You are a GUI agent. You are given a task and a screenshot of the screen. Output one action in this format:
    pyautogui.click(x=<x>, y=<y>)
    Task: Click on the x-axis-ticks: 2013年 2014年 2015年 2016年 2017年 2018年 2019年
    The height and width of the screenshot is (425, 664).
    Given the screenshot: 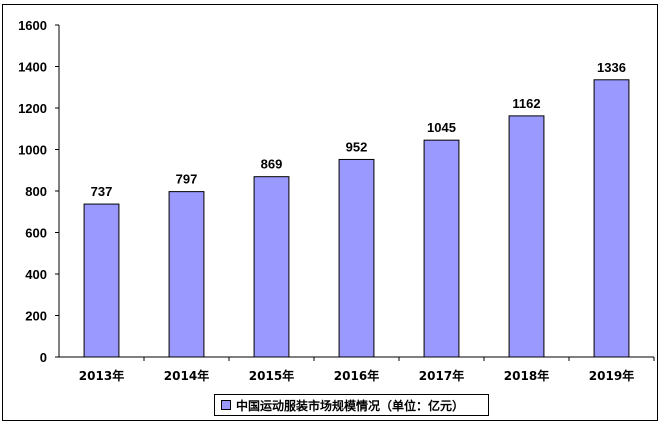 What is the action you would take?
    pyautogui.click(x=367, y=370)
    